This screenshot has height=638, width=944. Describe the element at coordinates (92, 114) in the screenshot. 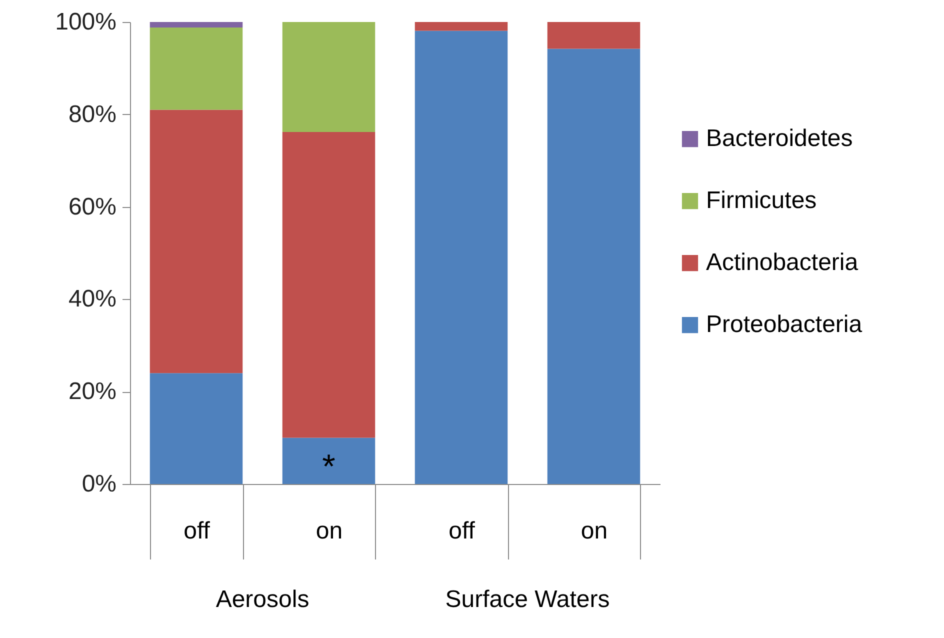

I see `y-tick-label: 80%` at that location.